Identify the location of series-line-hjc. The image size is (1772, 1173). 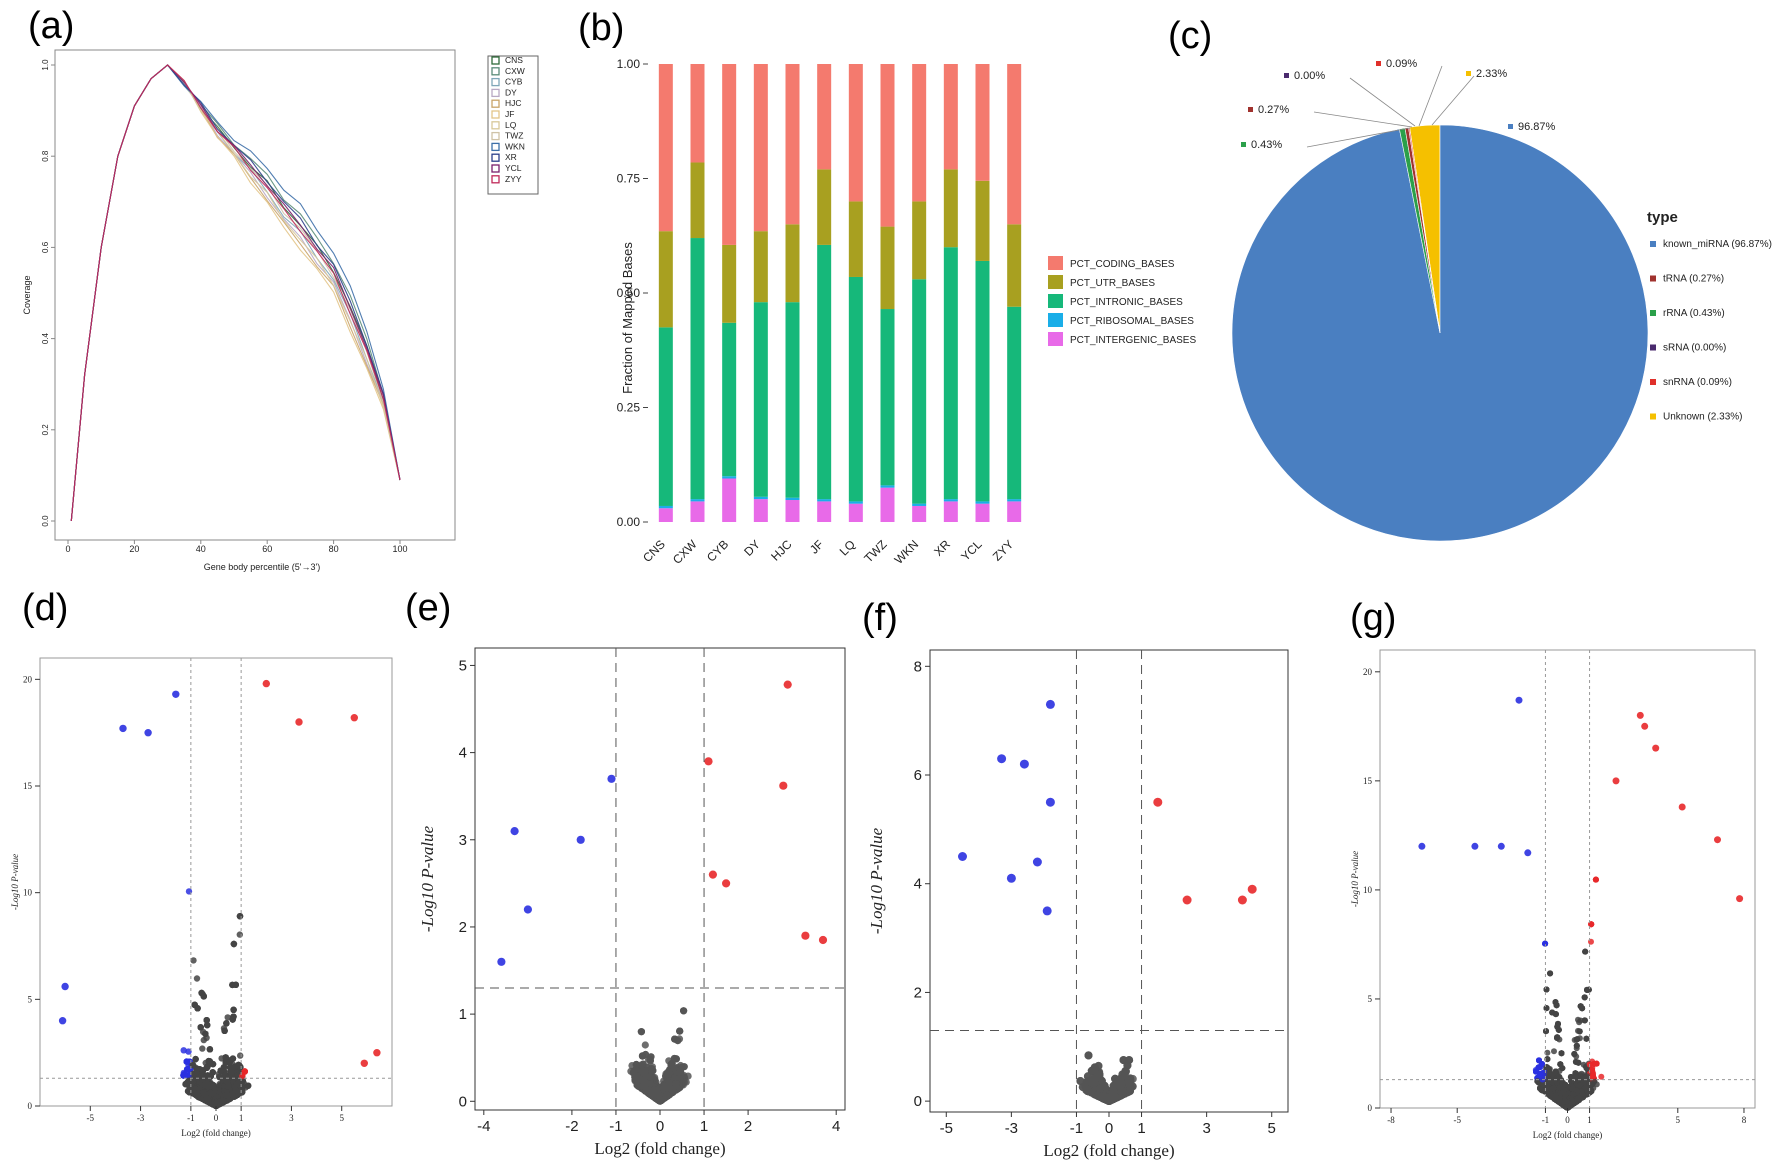
(235, 293).